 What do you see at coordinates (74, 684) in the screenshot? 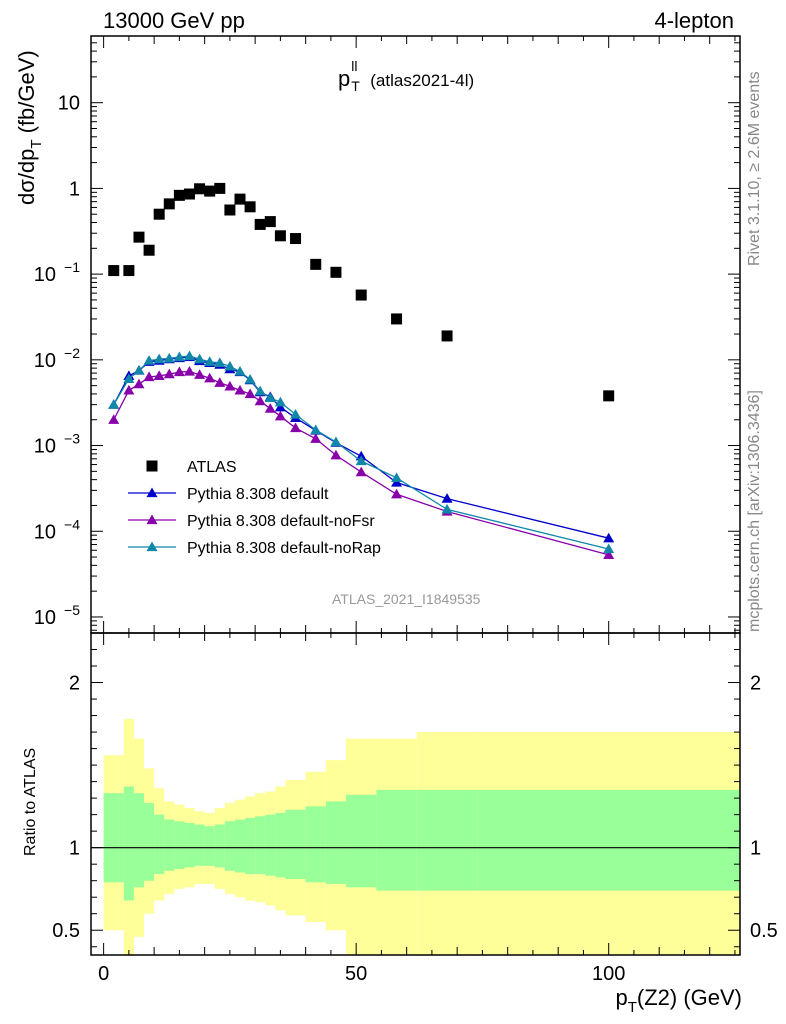
I see `ratio-y-tick-label: 2` at bounding box center [74, 684].